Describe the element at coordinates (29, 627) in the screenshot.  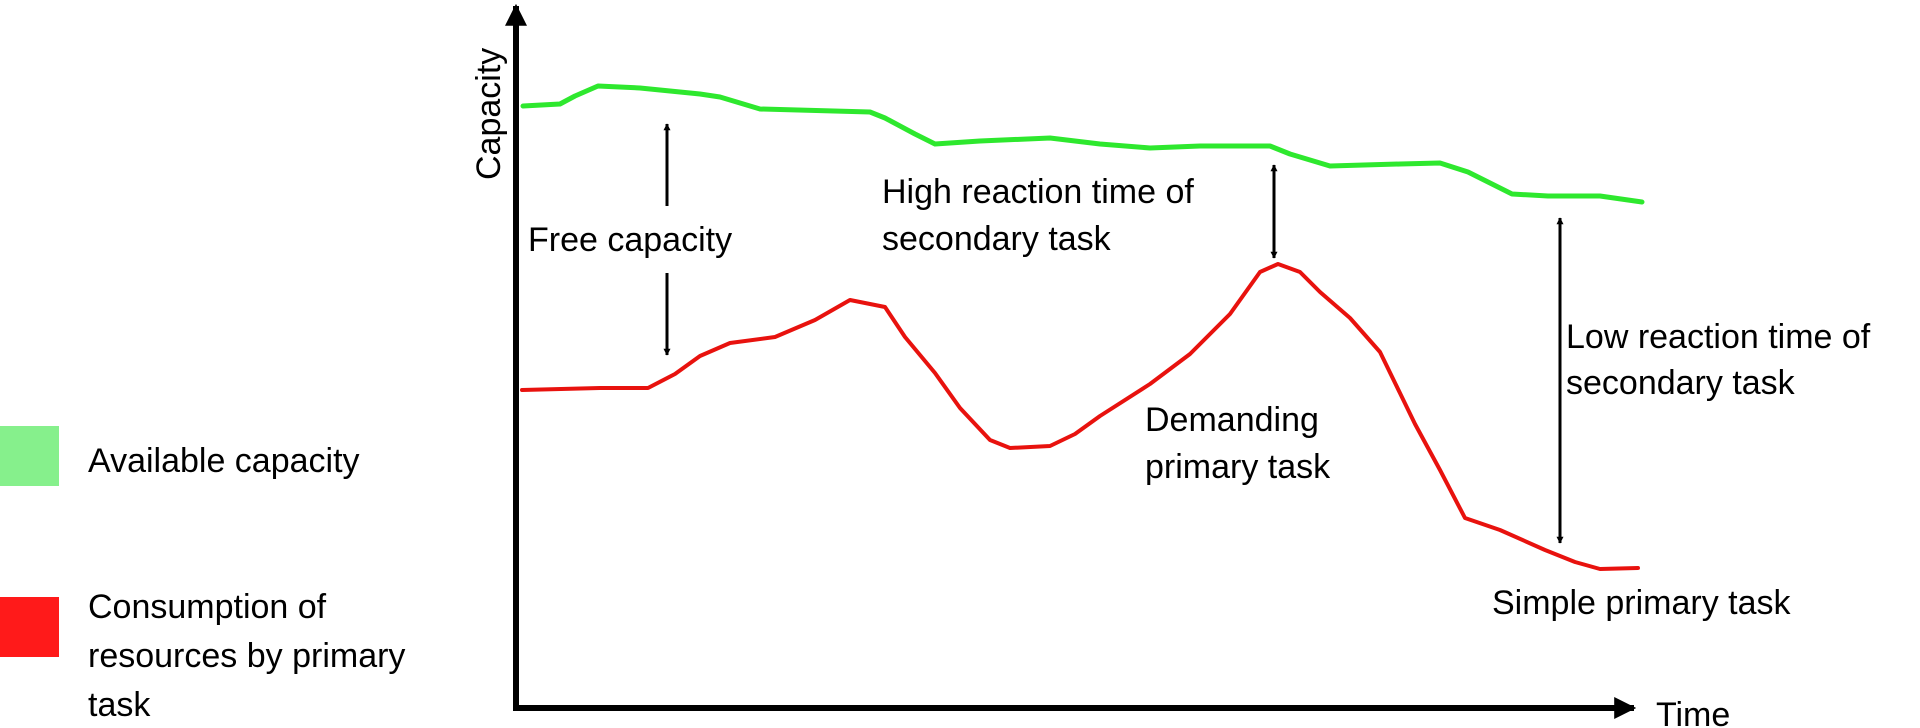
I see `legend-swatch-consumption` at that location.